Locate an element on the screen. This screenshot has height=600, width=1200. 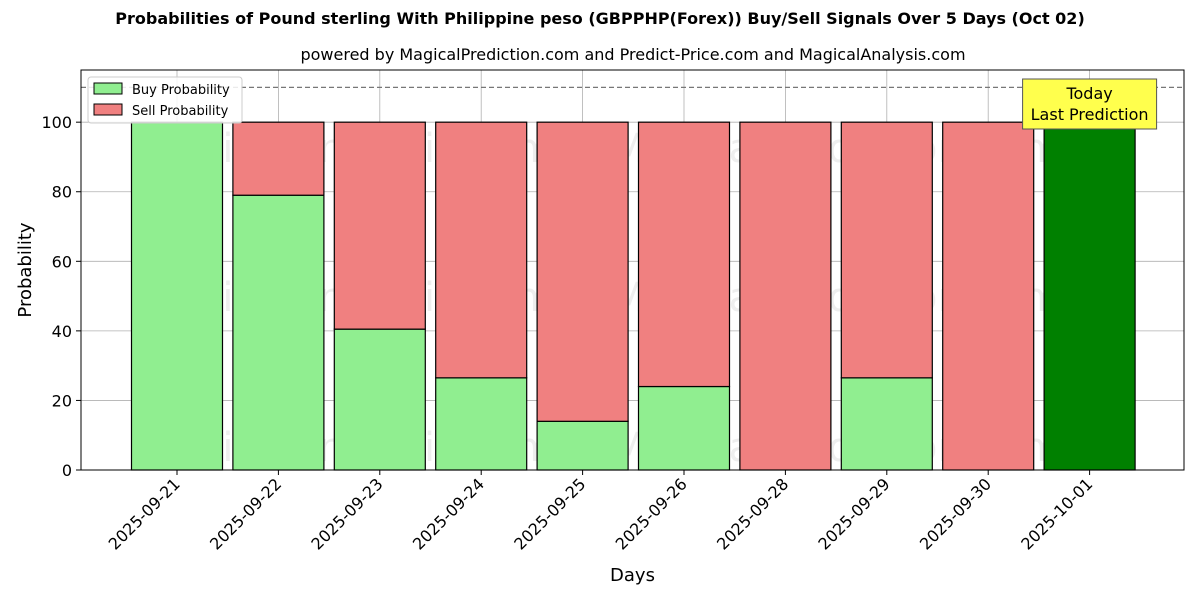
legend-box is located at coordinates (165, 100).